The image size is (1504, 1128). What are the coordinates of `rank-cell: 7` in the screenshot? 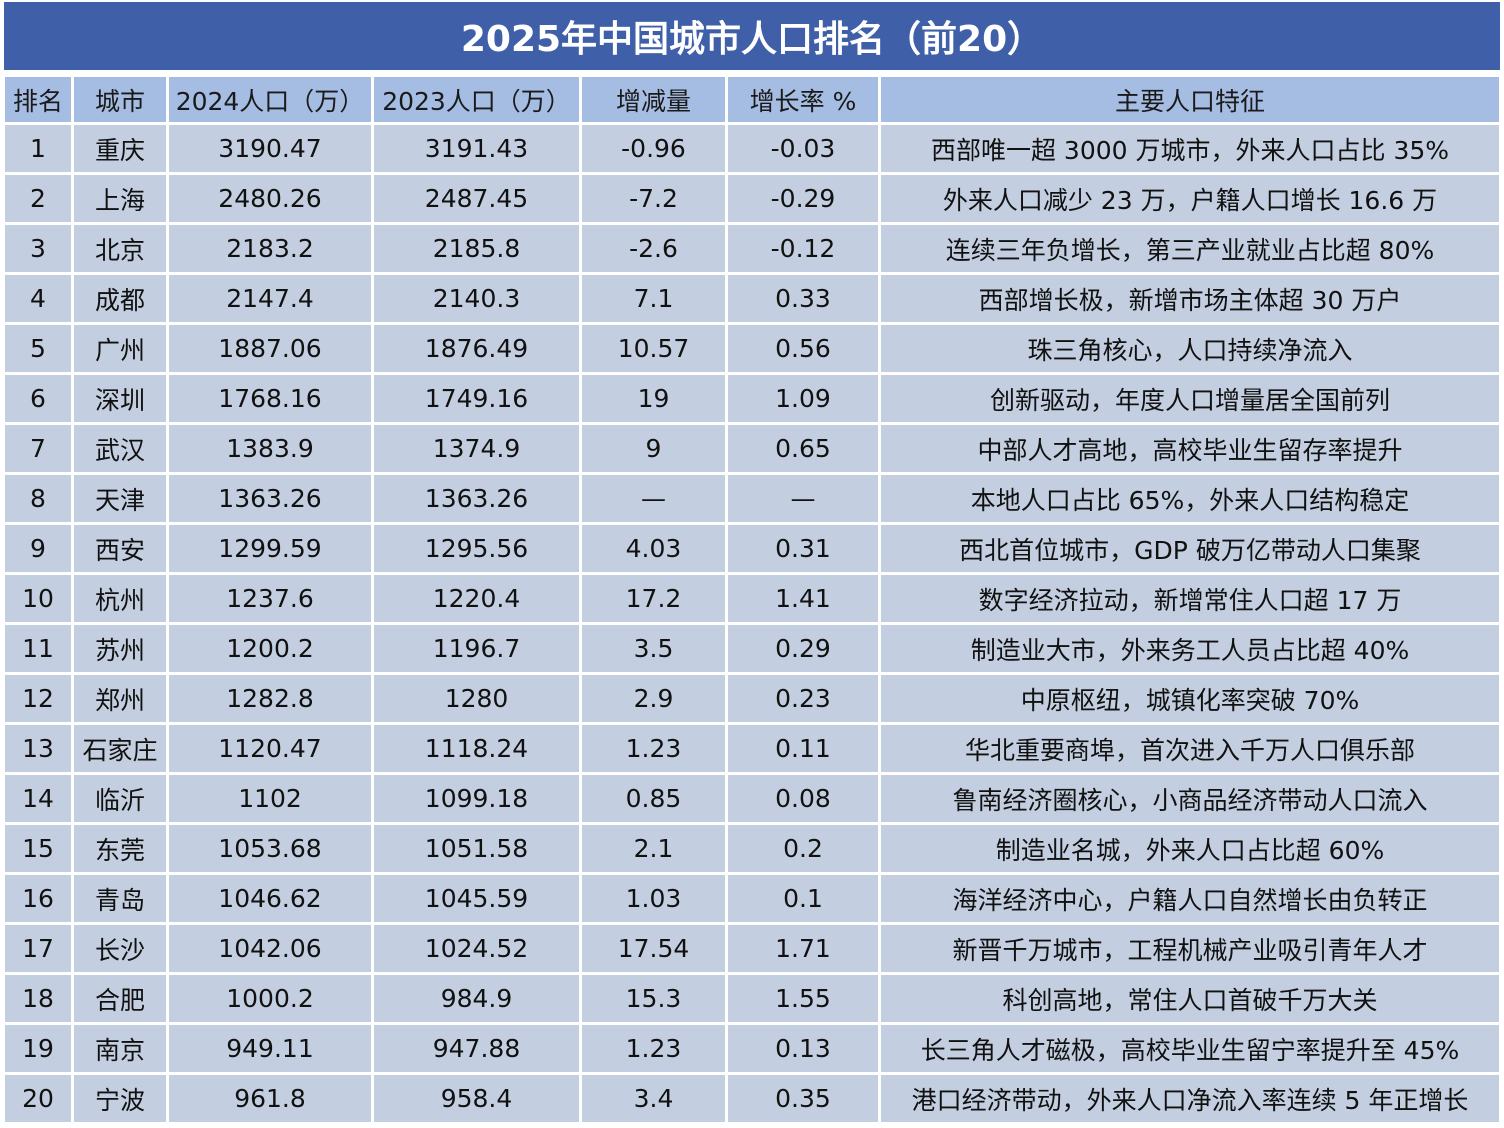 It's located at (38, 448).